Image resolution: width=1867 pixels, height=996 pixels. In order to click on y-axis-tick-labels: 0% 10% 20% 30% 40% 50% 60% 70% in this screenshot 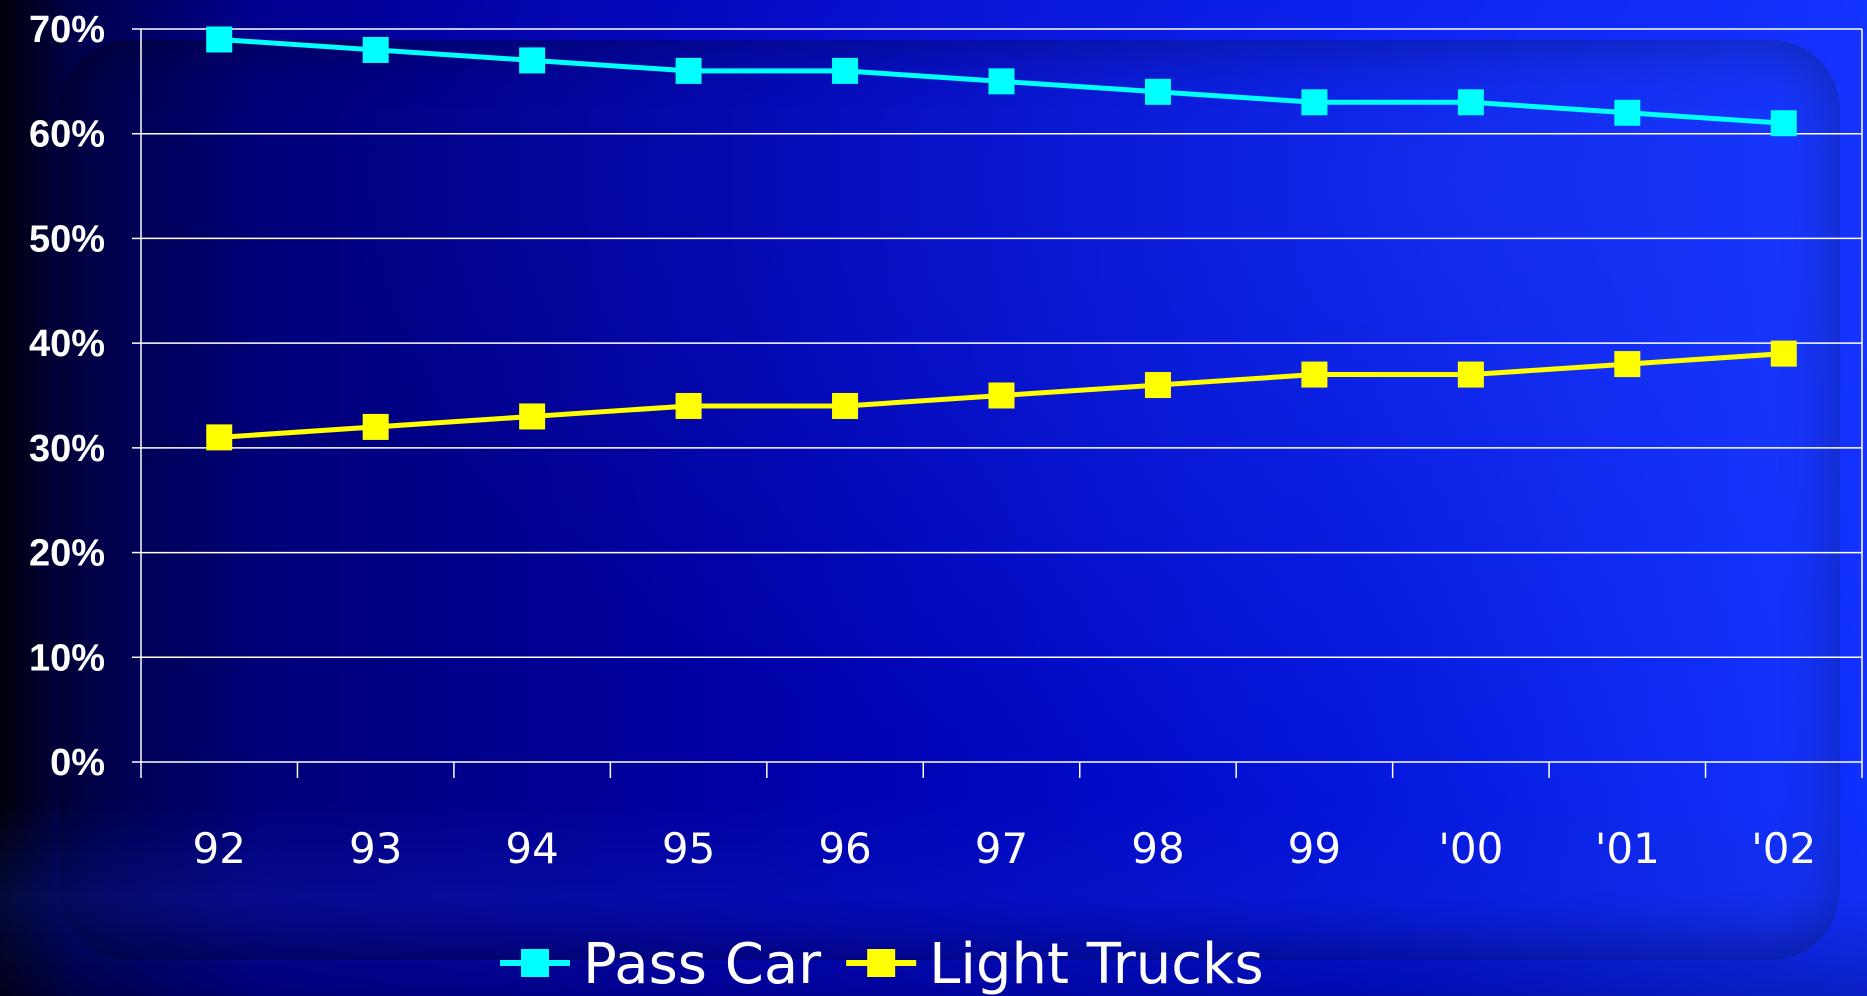, I will do `click(67, 396)`.